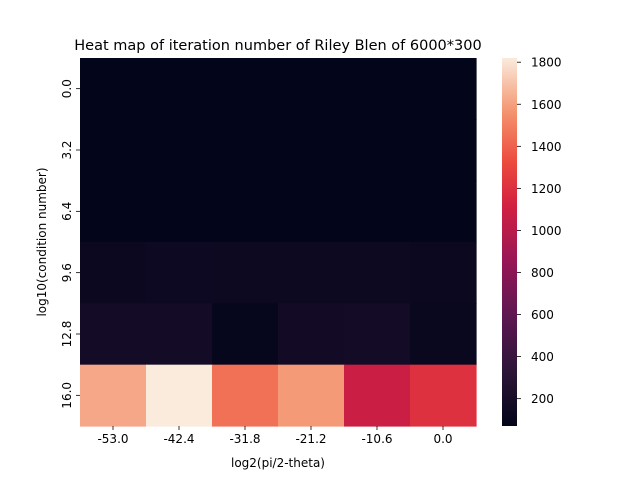 The width and height of the screenshot is (640, 480). What do you see at coordinates (542, 273) in the screenshot?
I see `colorbar-tick-label: 800` at bounding box center [542, 273].